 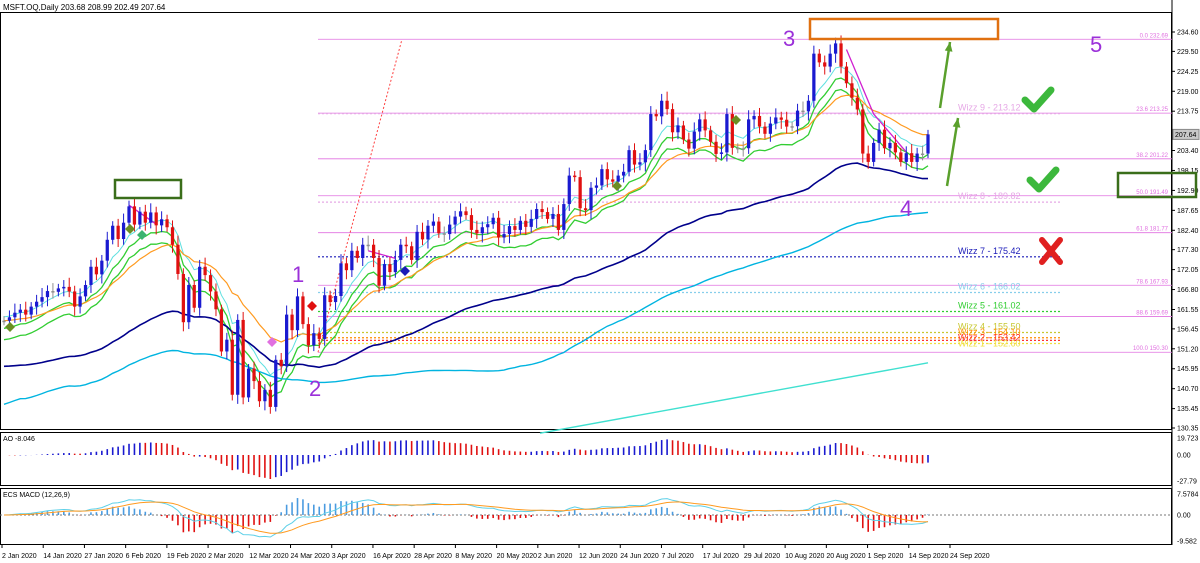 What do you see at coordinates (1188, 329) in the screenshot?
I see `price-tick-label: 156.45` at bounding box center [1188, 329].